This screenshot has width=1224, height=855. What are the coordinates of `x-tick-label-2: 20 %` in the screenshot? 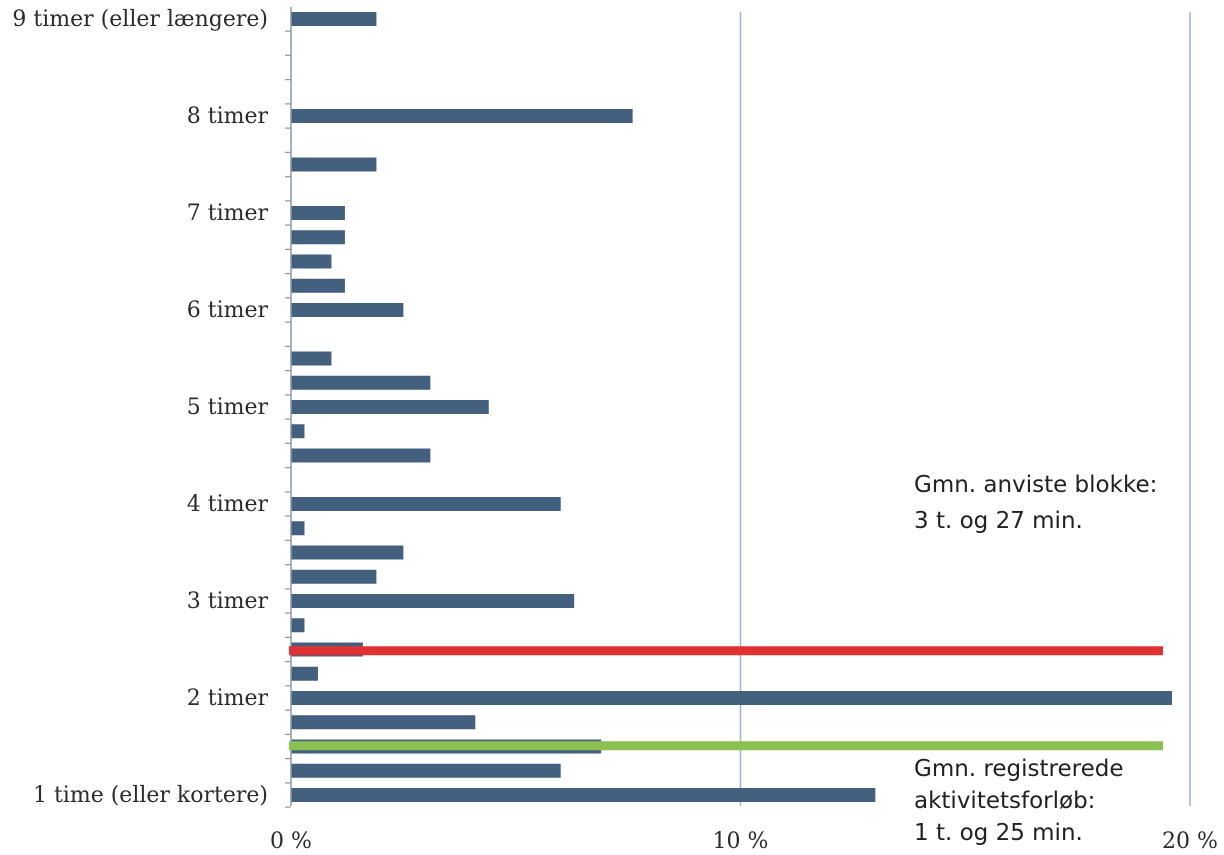 It's located at (1190, 841).